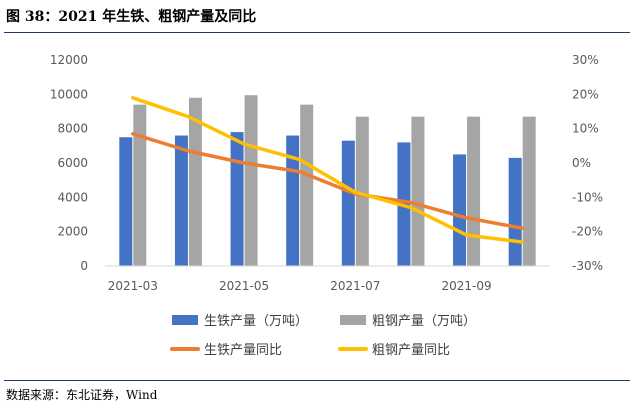 The height and width of the screenshot is (405, 634). Describe the element at coordinates (581, 163) in the screenshot. I see `right-y-tick-label: 0%` at that location.